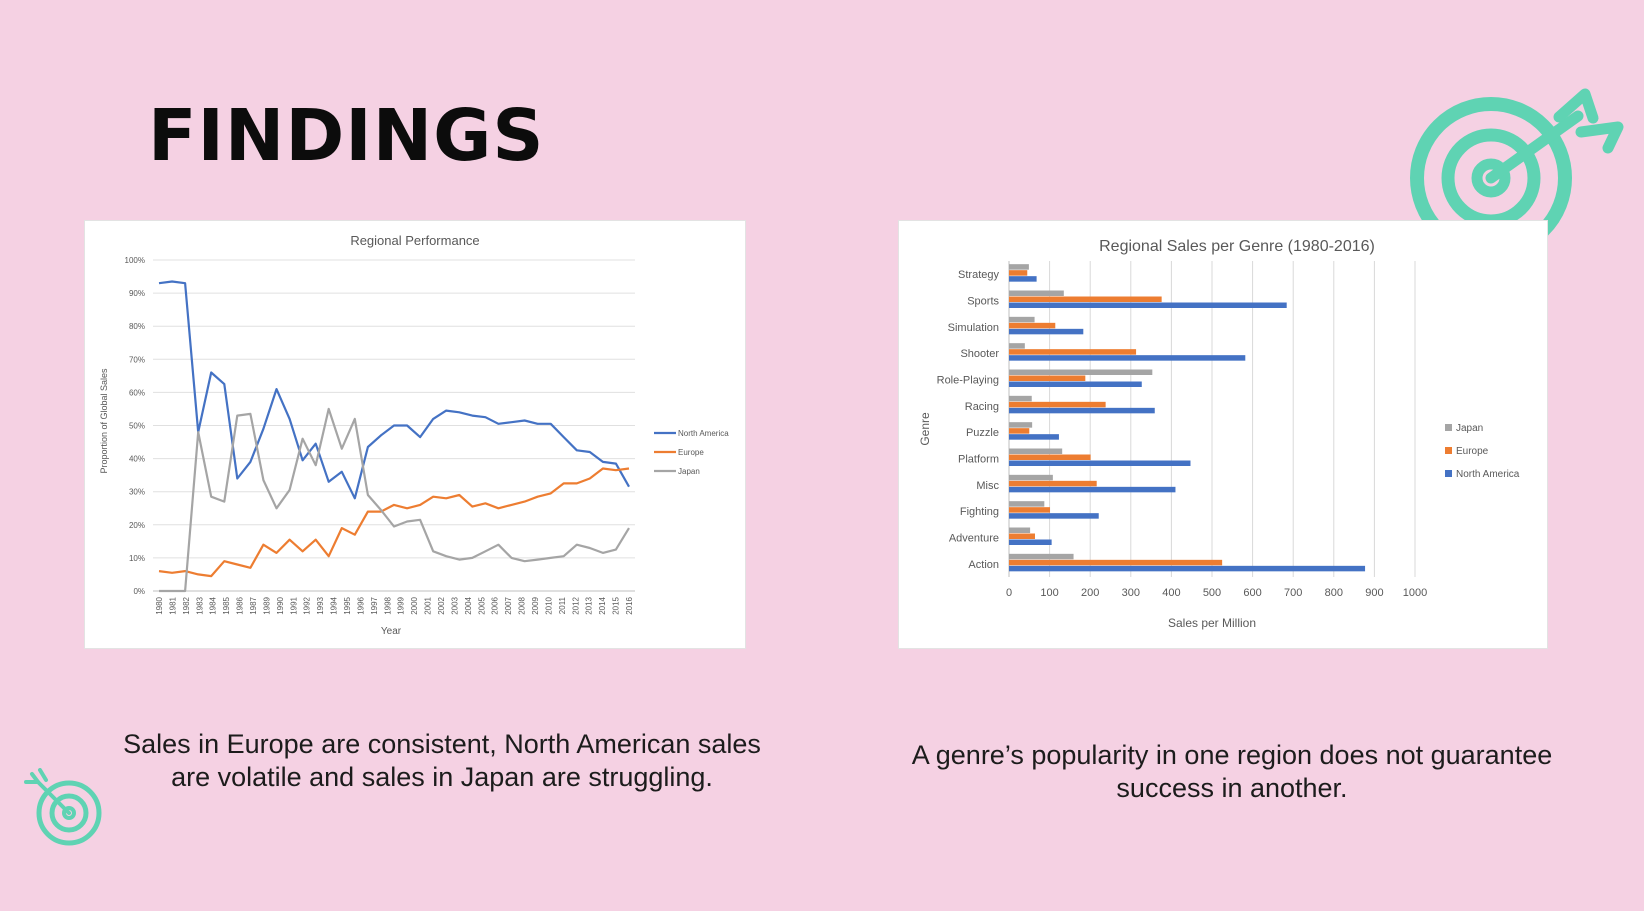  Describe the element at coordinates (1252, 593) in the screenshot. I see `x-tick-label: 600` at that location.